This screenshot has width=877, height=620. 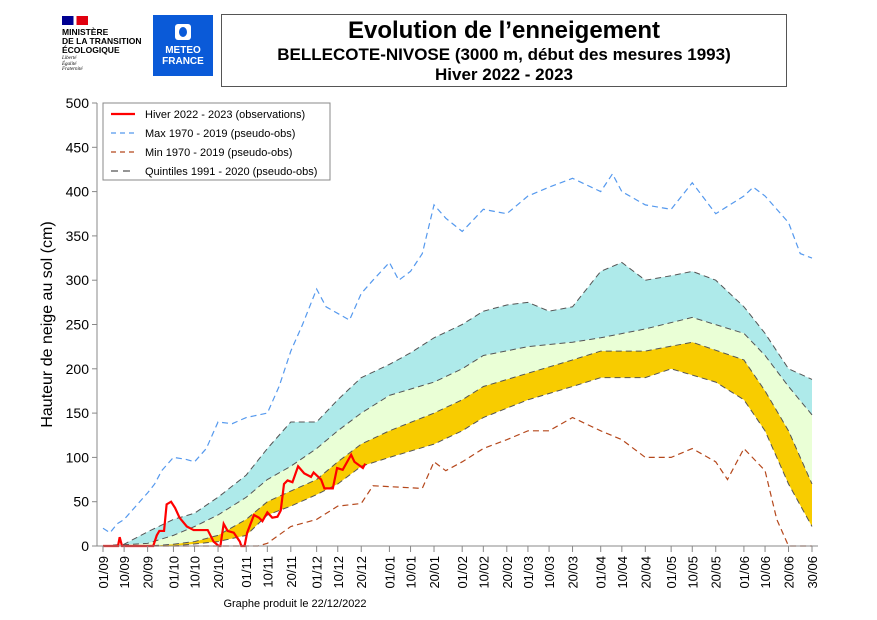 I want to click on x-tick-label: 01/06, so click(x=744, y=572).